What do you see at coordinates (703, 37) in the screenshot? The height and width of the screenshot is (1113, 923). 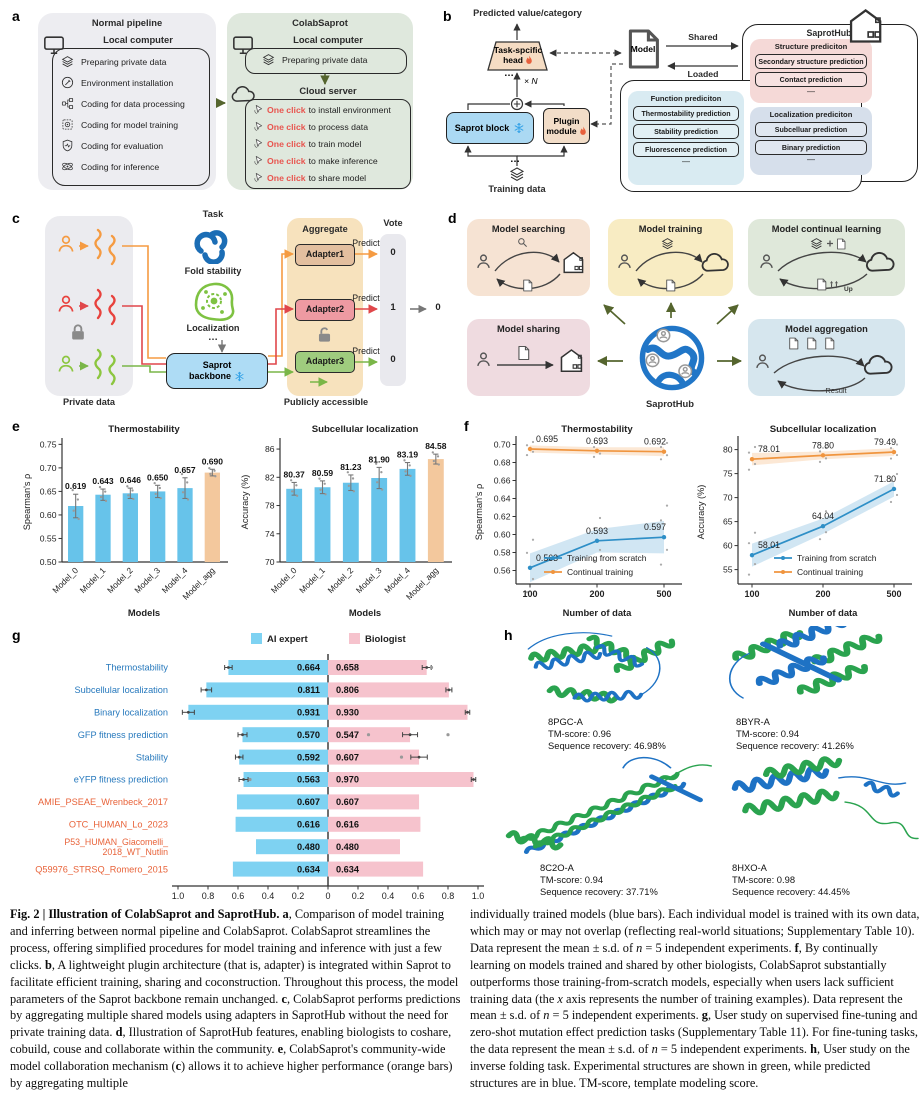 I see `shared-label: Shared` at bounding box center [703, 37].